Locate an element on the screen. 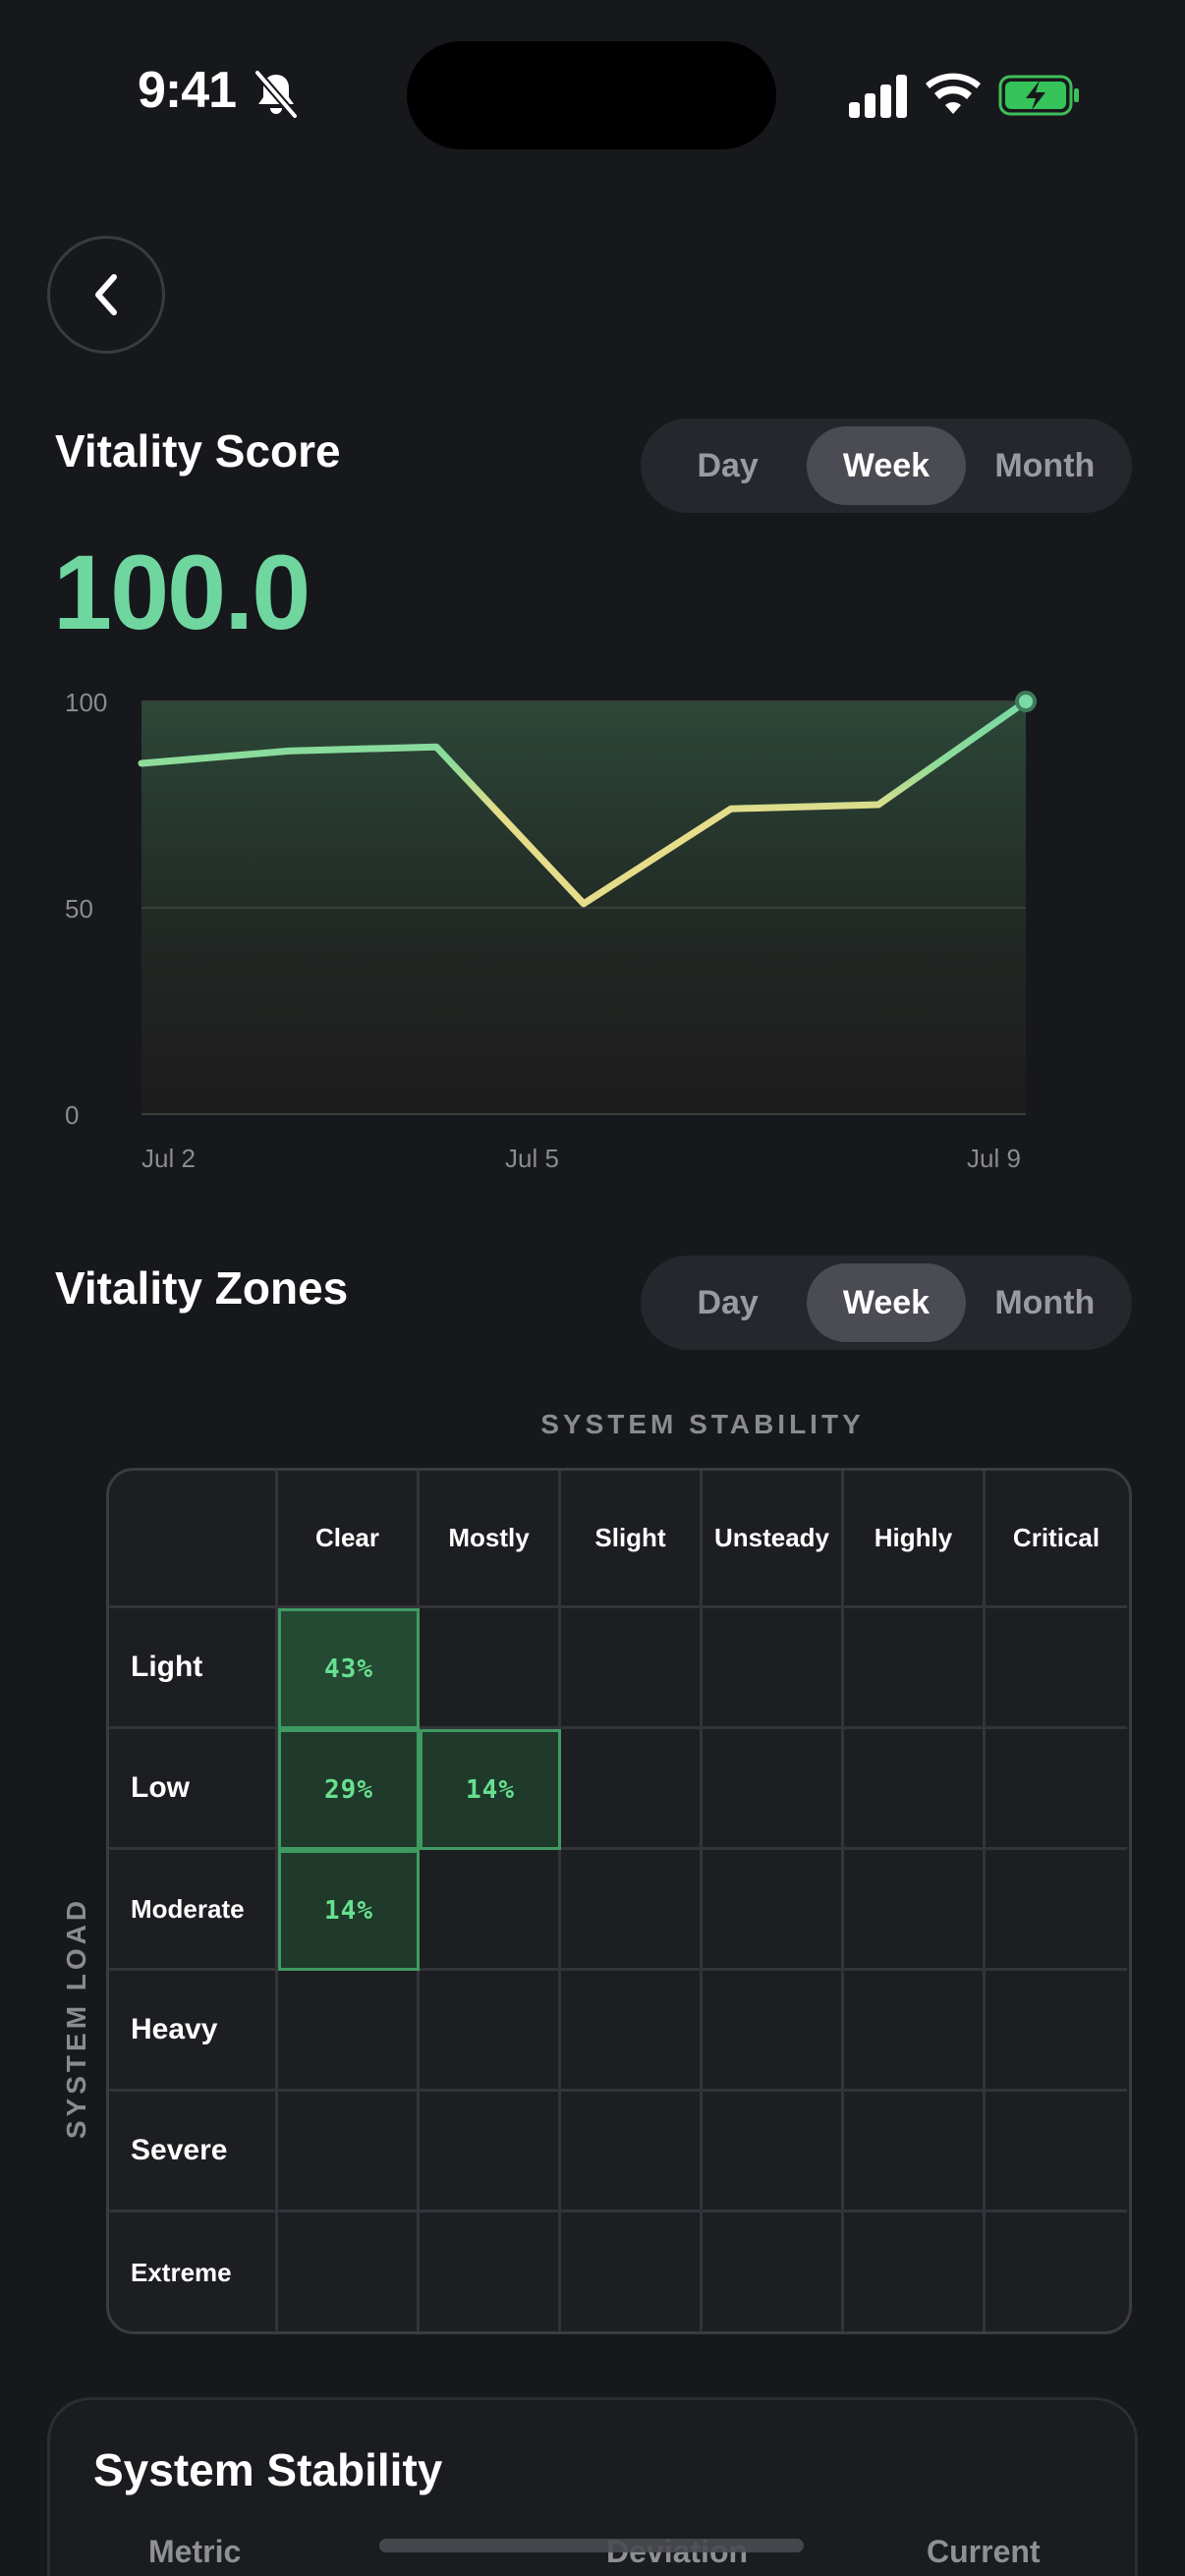  status-time: 9:41 is located at coordinates (187, 90).